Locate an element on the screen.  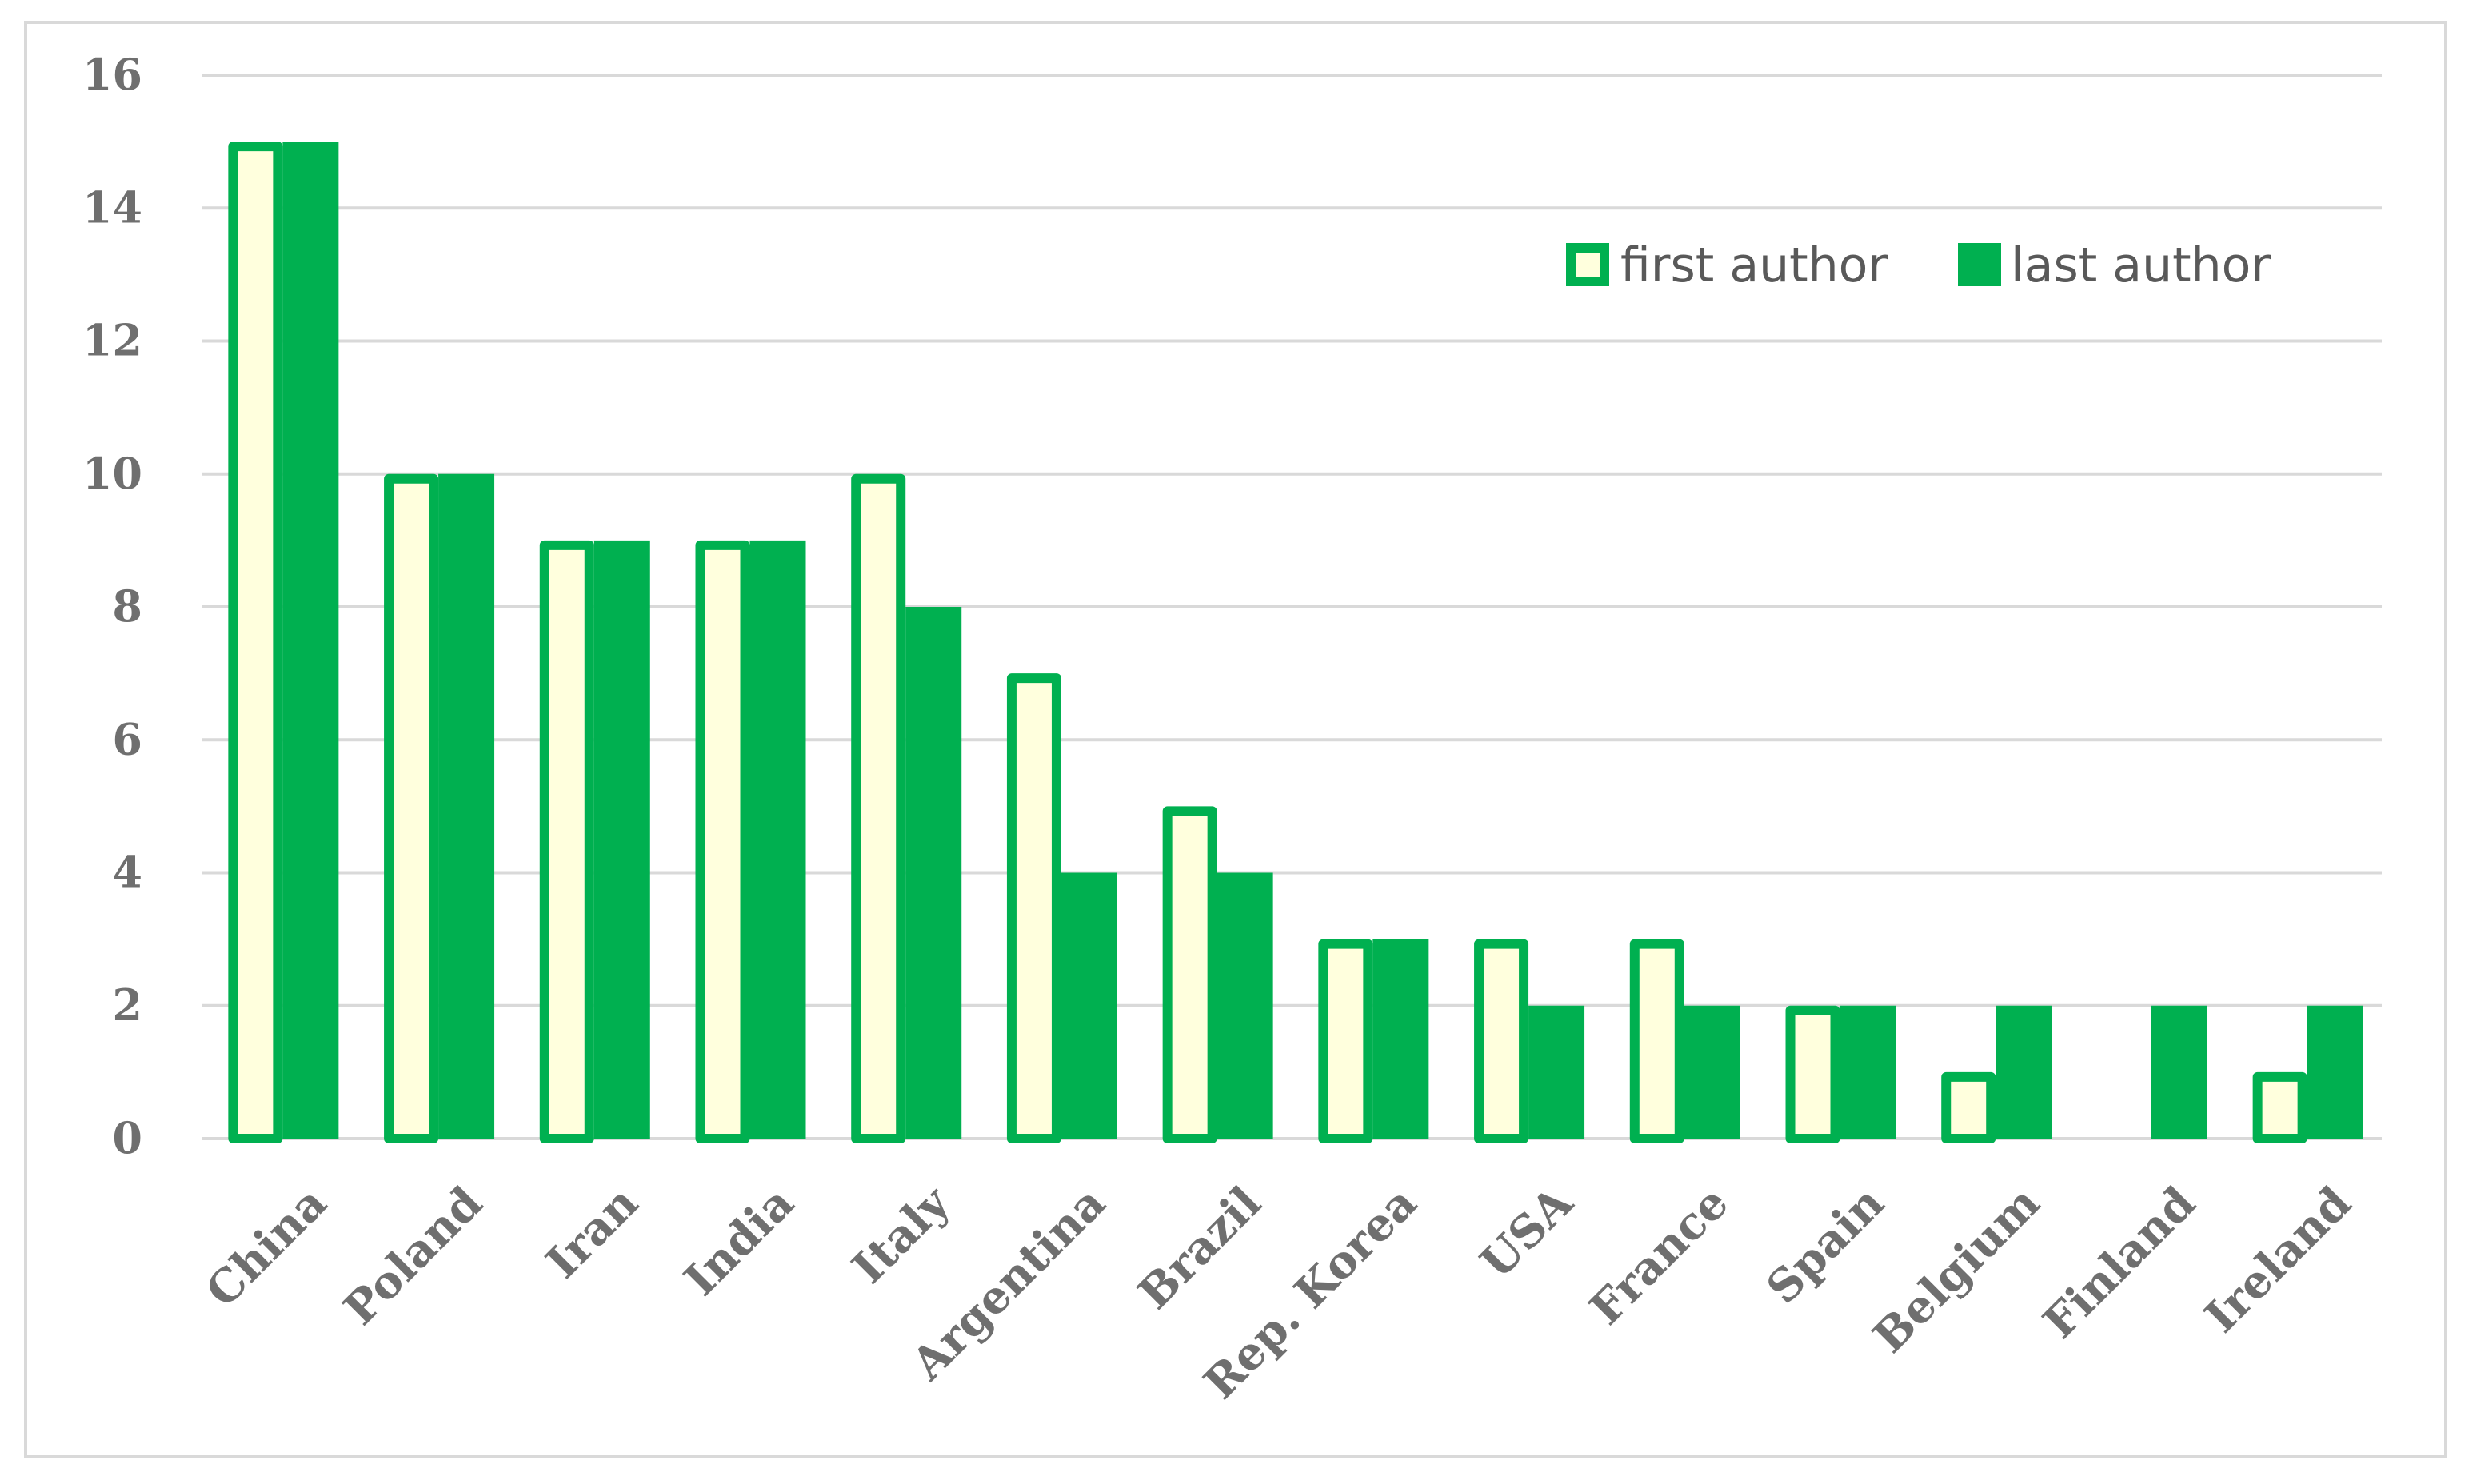
x-category-label-china: China is located at coordinates (266, 1246).